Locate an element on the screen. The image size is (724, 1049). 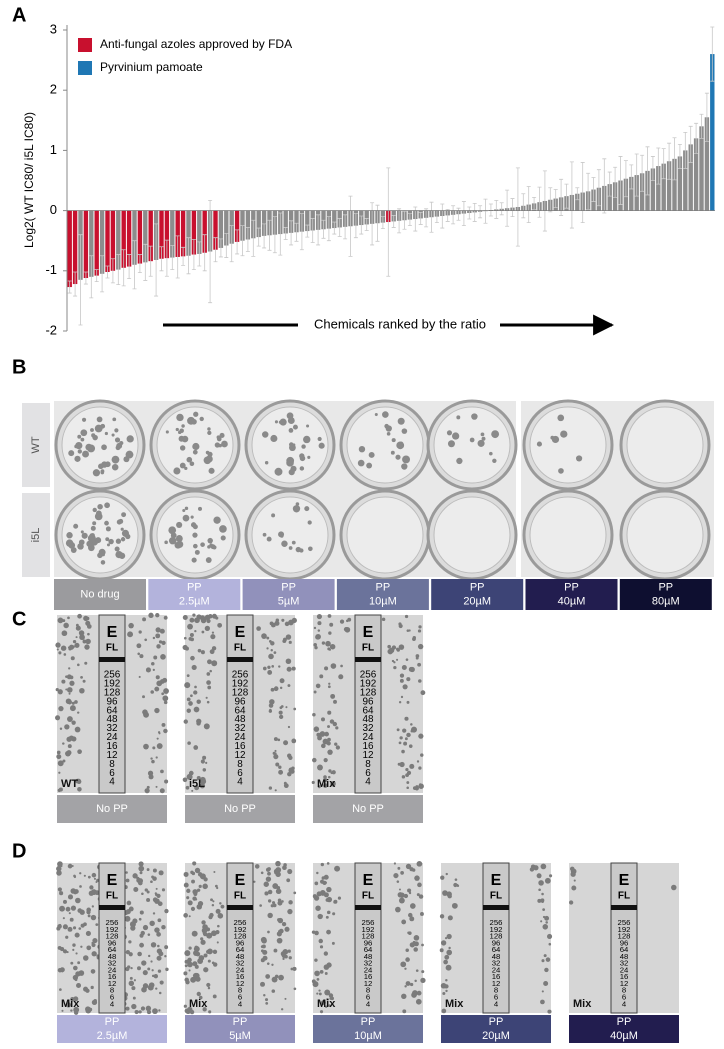
panel-letter: C is located at coordinates (19, 619).